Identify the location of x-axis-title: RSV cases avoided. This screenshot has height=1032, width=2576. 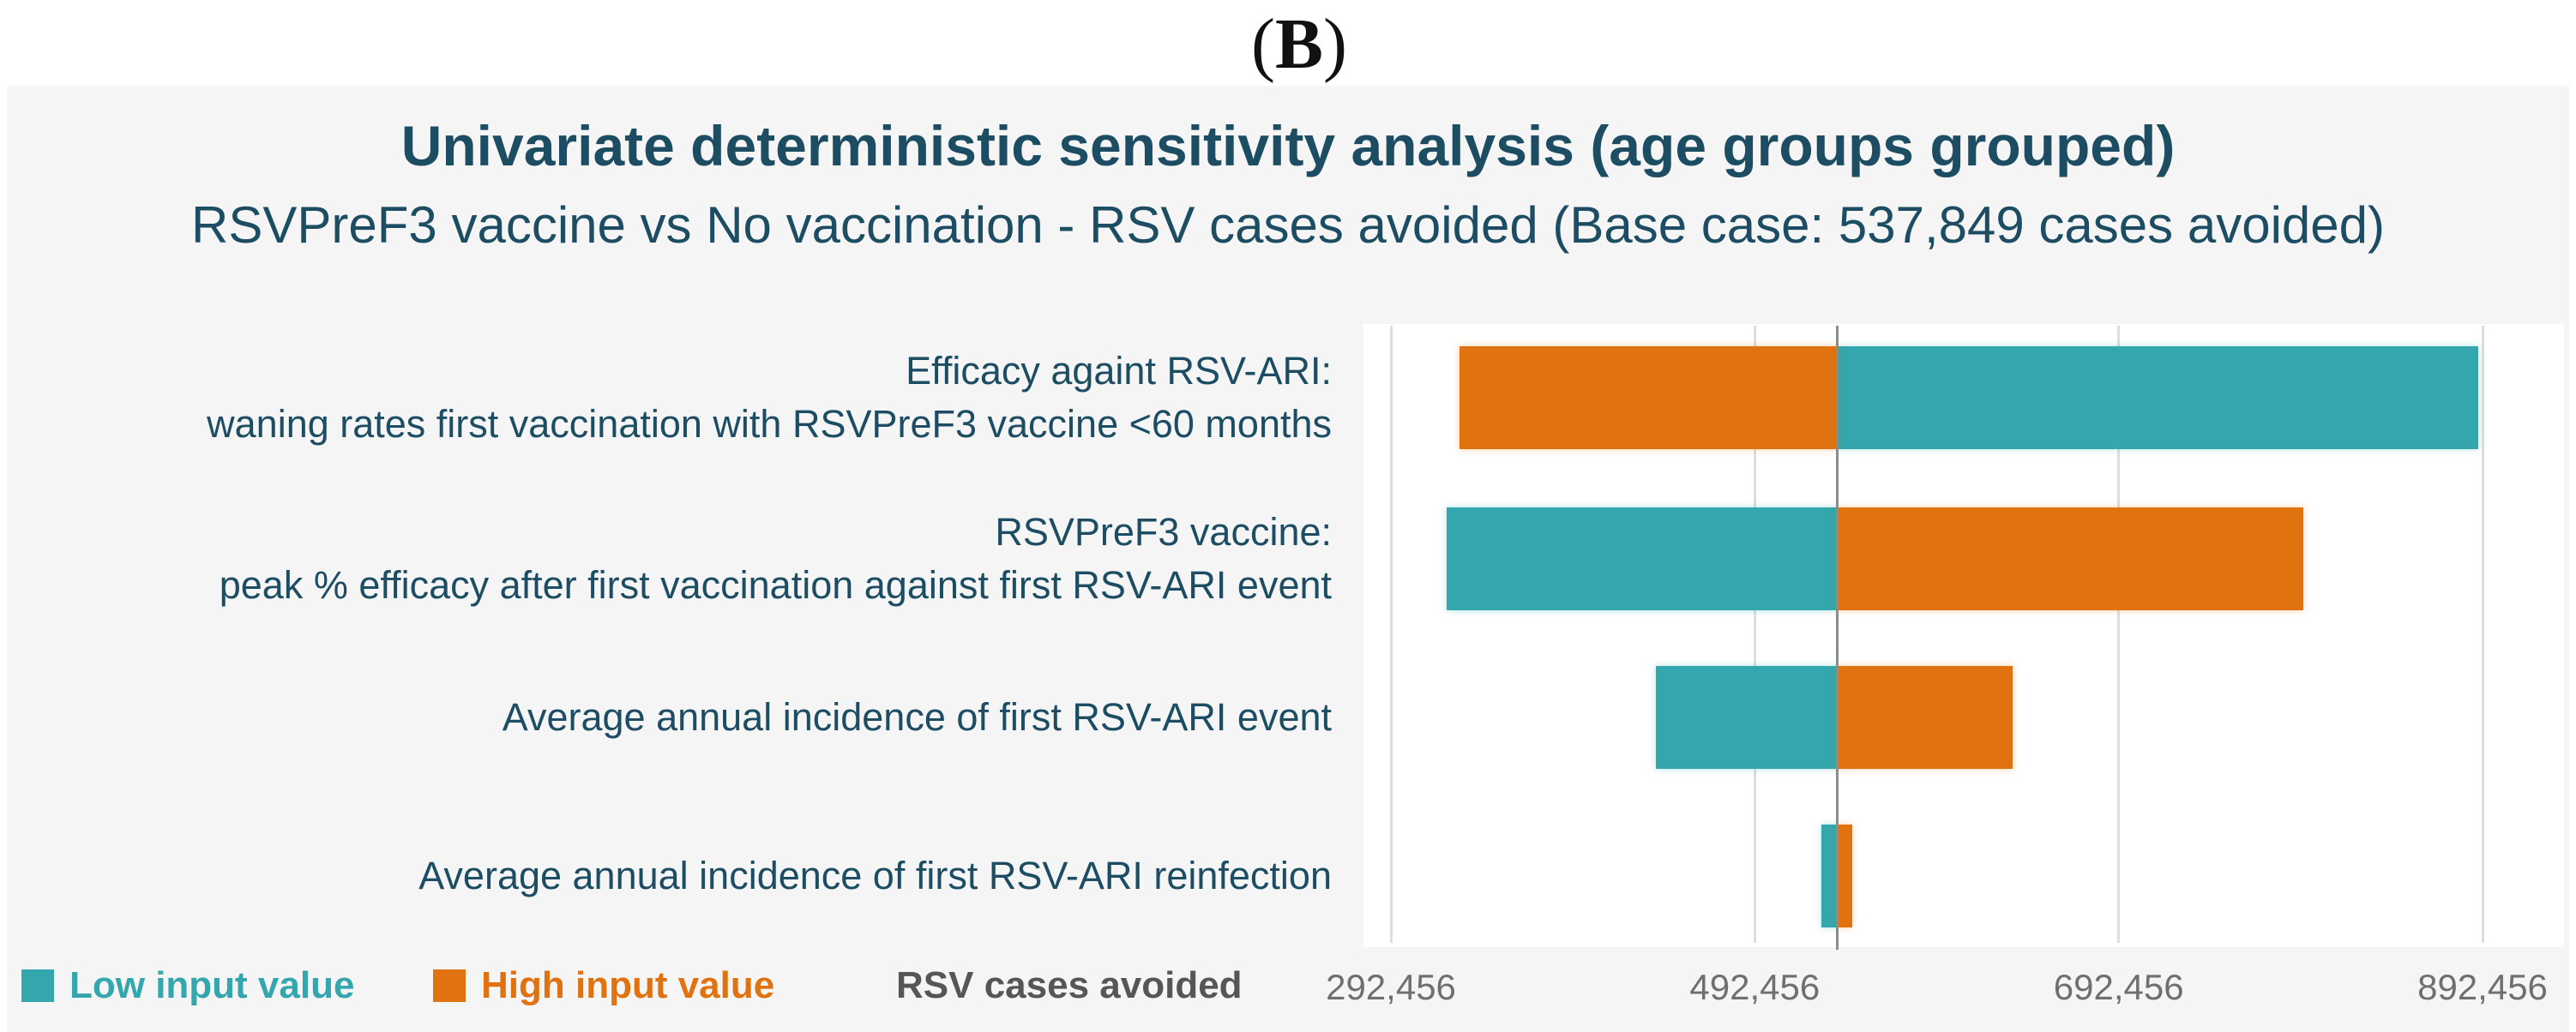
(1069, 985).